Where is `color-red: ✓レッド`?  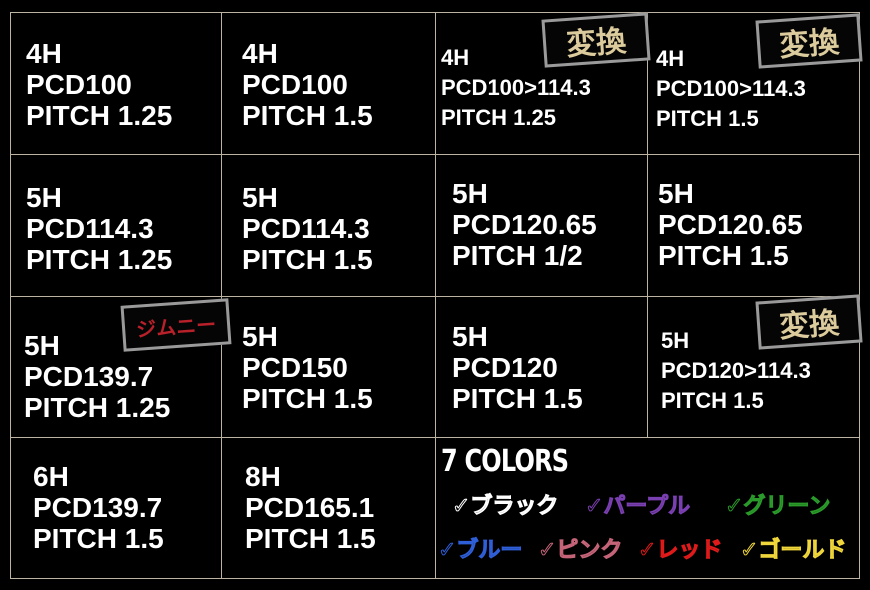
color-red: ✓レッド is located at coordinates (680, 551).